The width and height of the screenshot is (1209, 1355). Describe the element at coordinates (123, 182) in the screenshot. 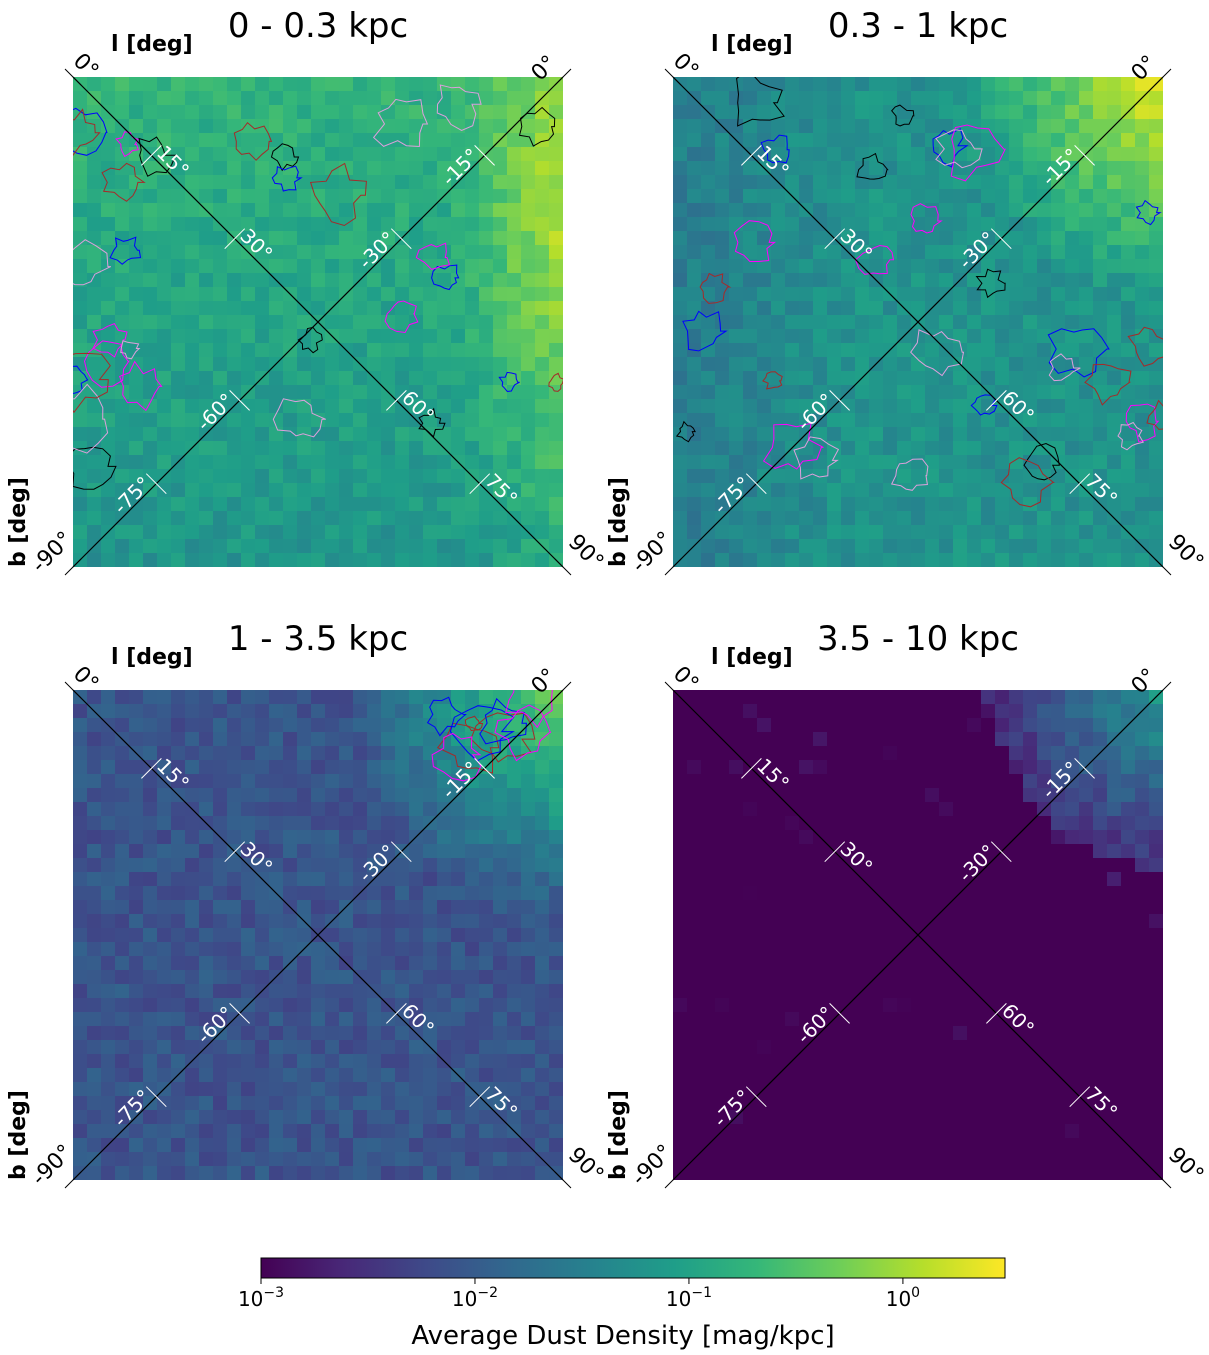

I see `contour-brown` at that location.